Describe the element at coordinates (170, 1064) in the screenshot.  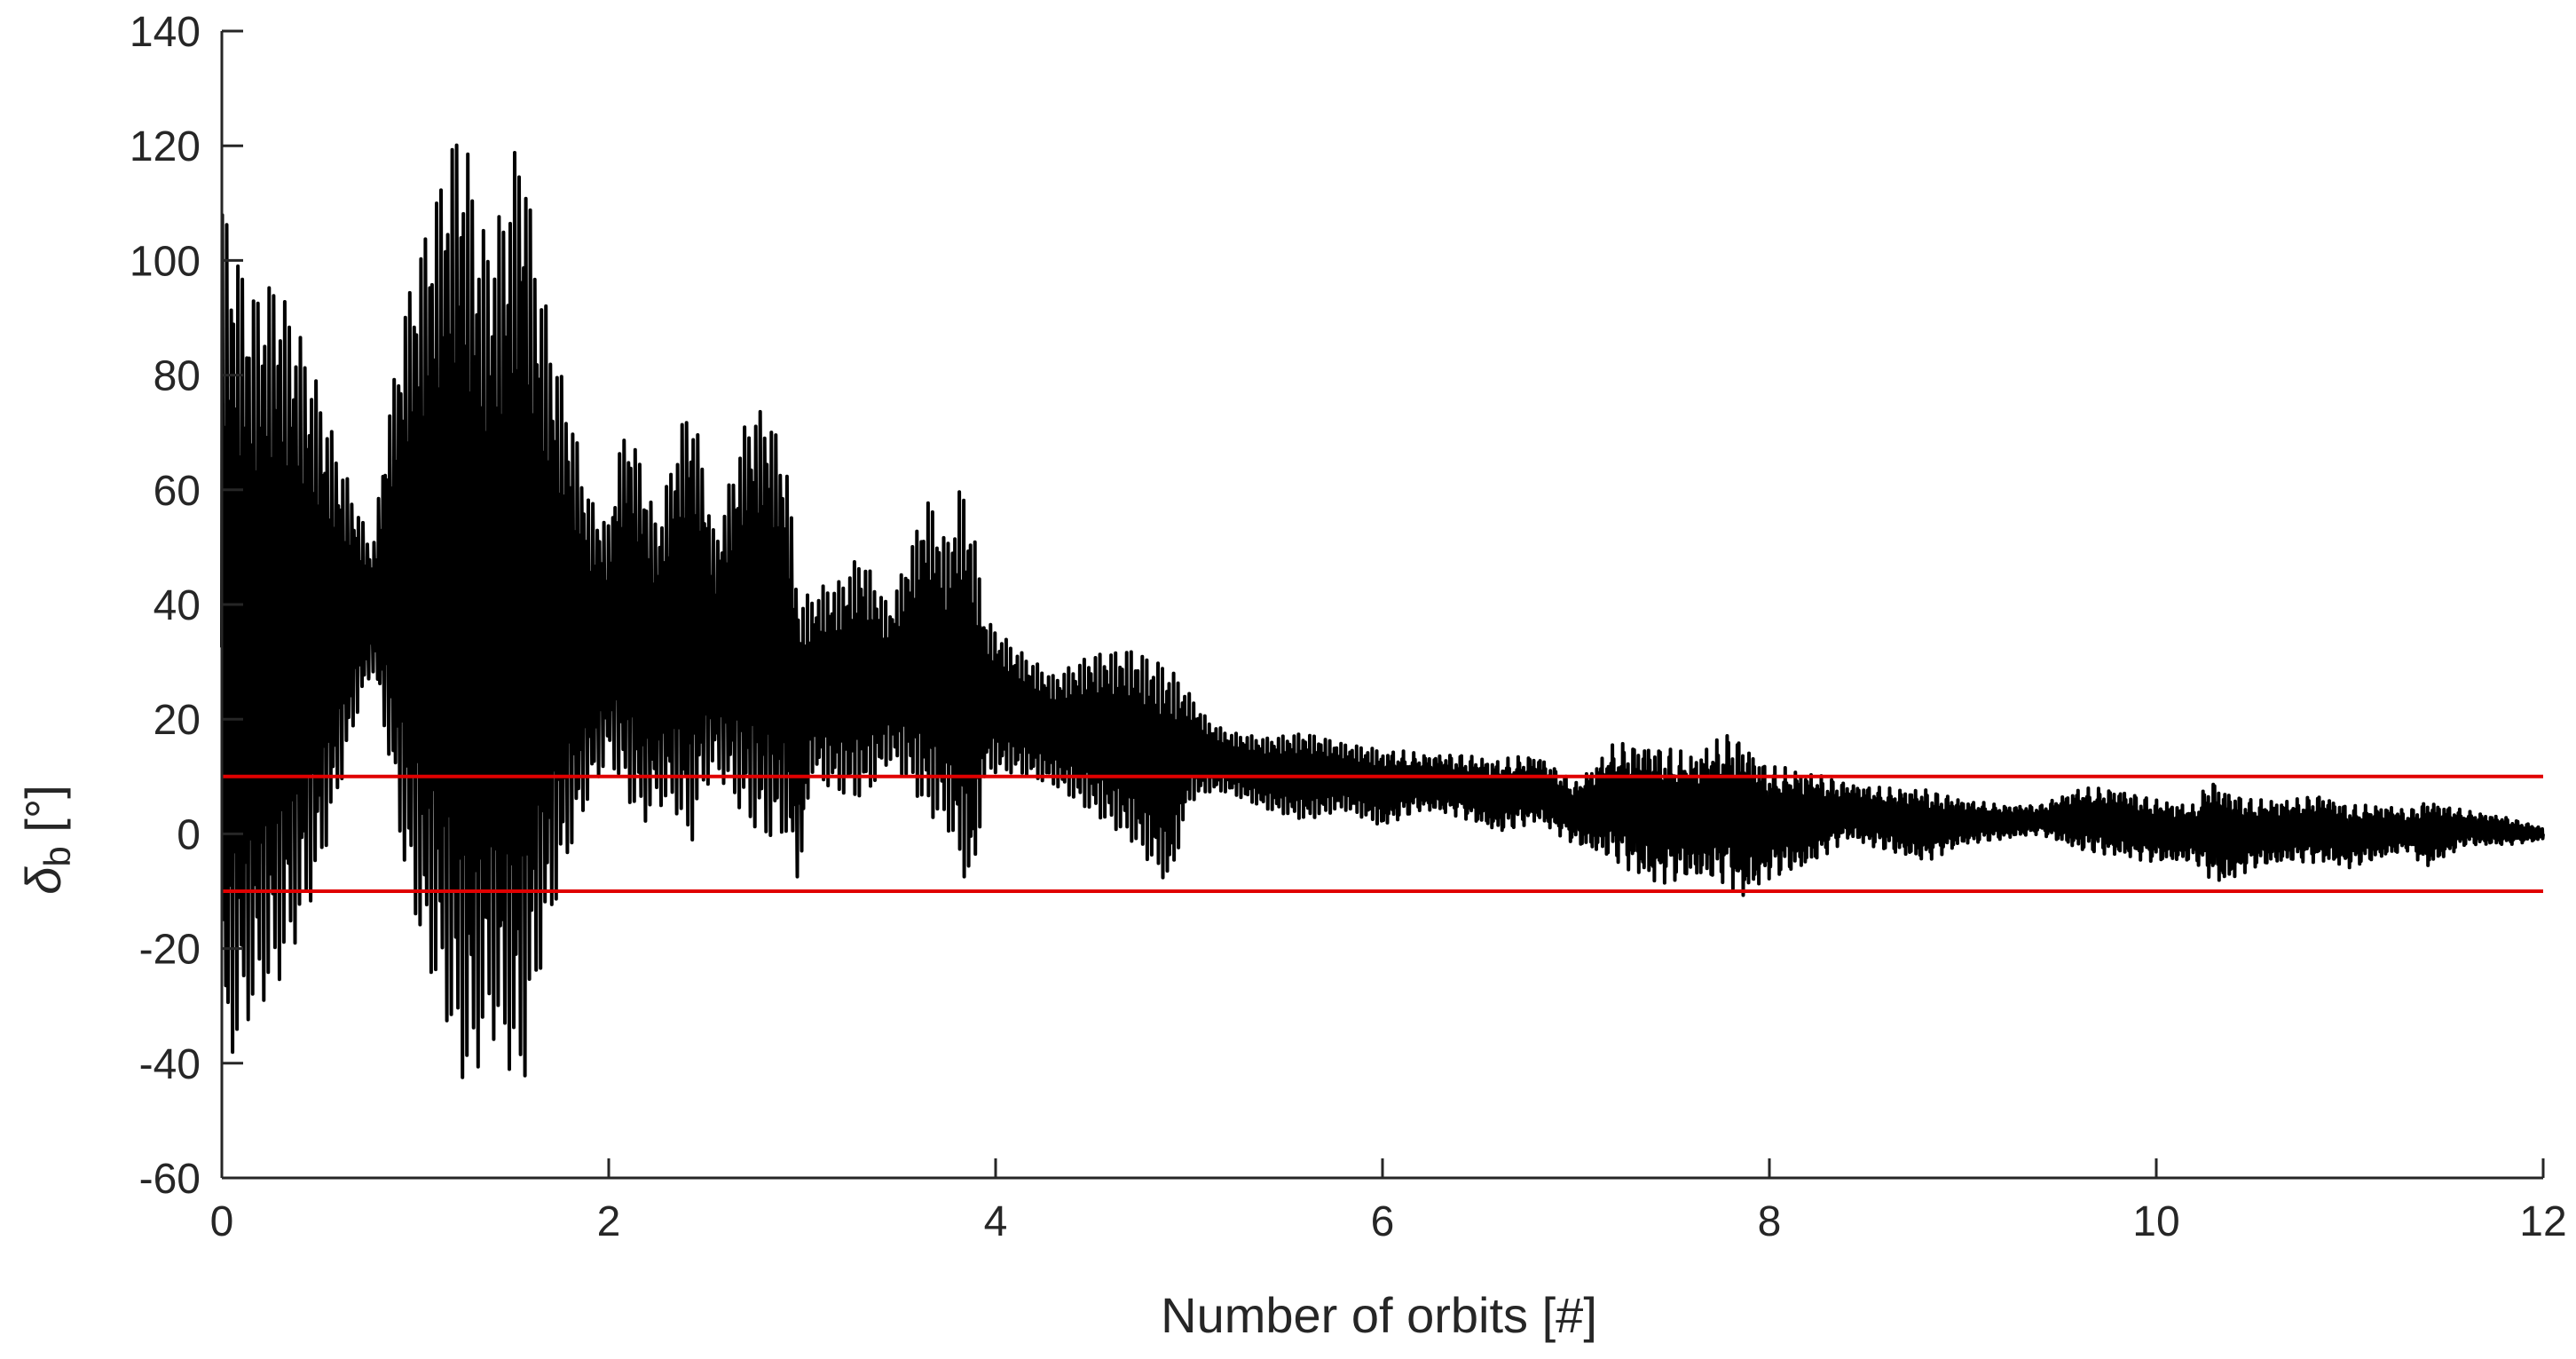
I see `y-tick-label: -40` at that location.